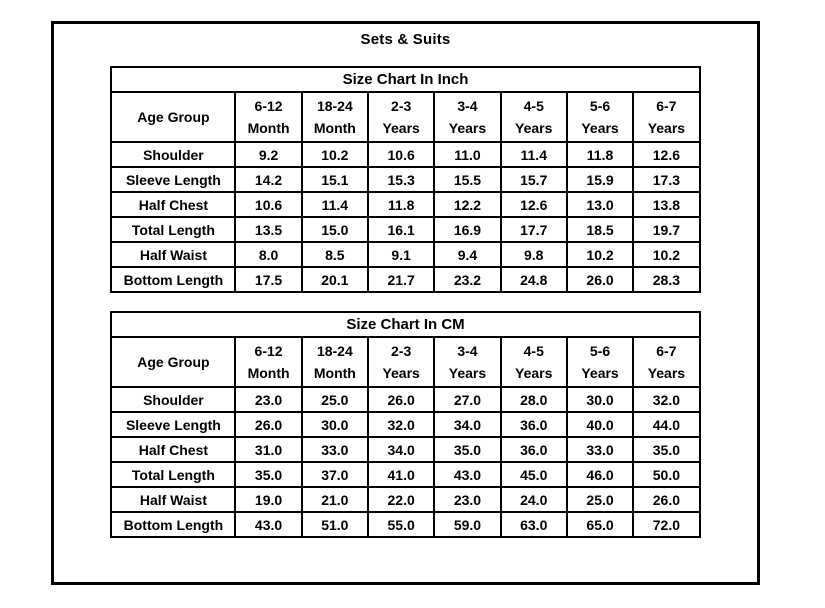  I want to click on size-value-cell: 28.0, so click(533, 399).